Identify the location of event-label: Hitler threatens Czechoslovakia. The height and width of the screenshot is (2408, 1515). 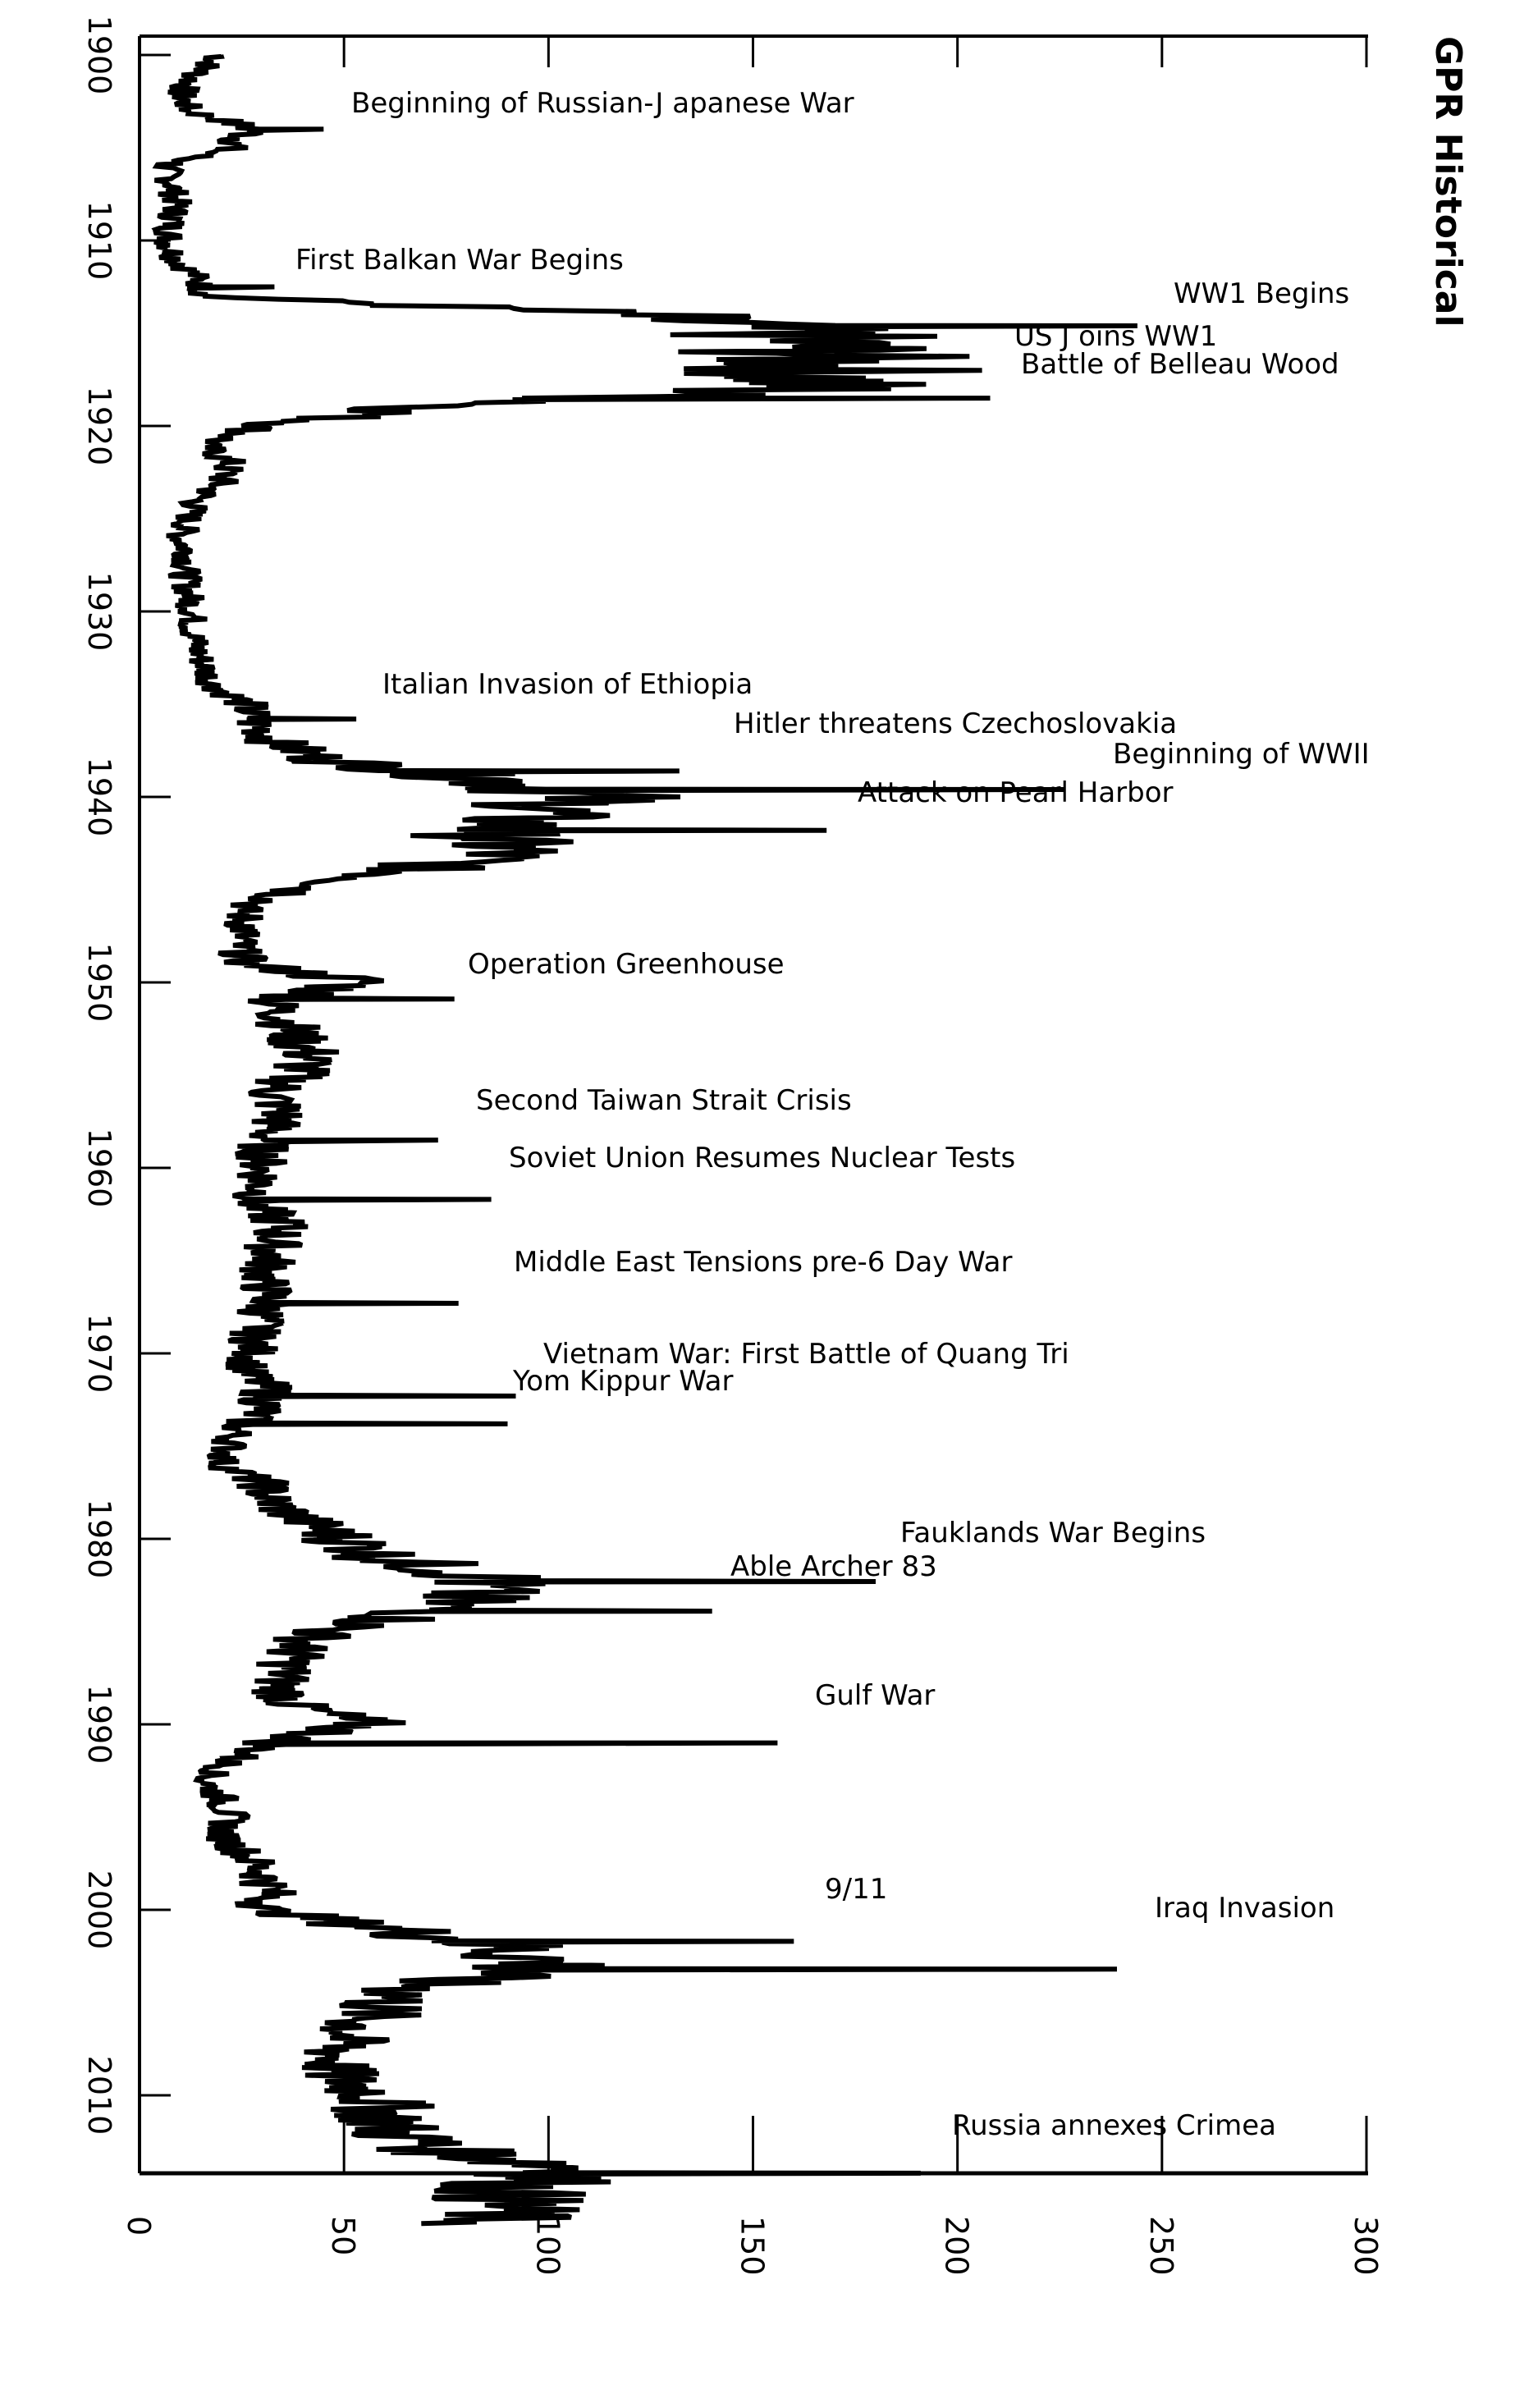
(956, 723).